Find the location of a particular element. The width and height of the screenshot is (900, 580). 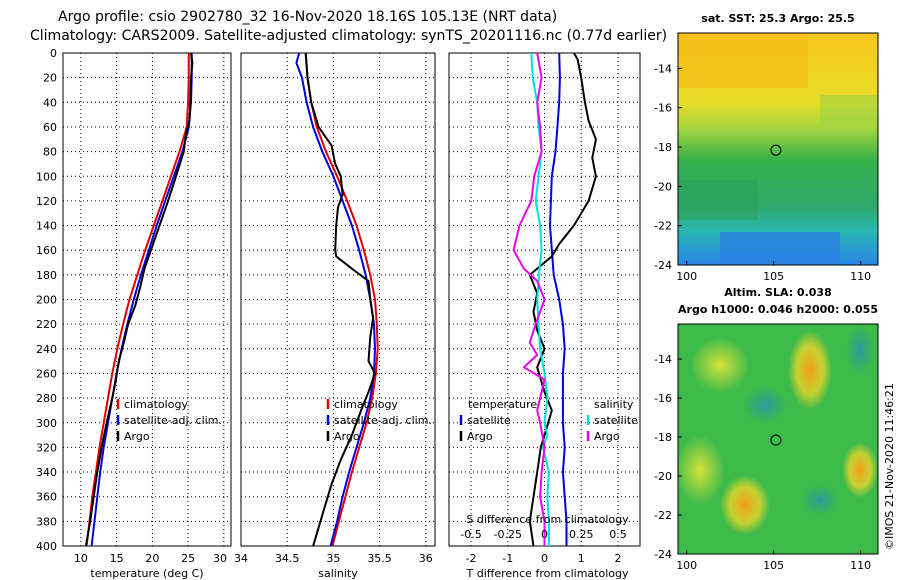

sst-cool-patch is located at coordinates (780, 248).